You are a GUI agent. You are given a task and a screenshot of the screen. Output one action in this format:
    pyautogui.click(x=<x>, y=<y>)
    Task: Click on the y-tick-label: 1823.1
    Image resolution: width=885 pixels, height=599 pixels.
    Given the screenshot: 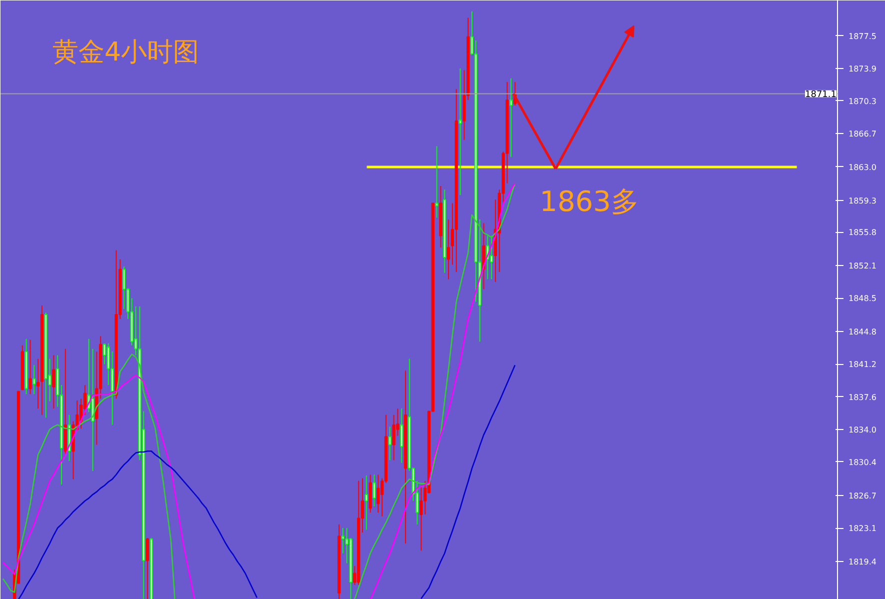 What is the action you would take?
    pyautogui.click(x=862, y=529)
    